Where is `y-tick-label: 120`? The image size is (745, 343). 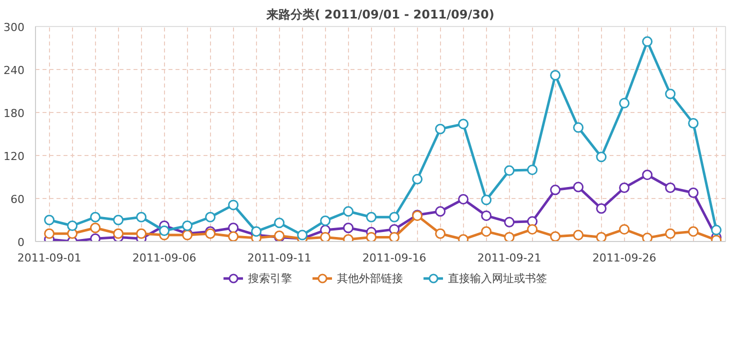 y-tick-label: 120 is located at coordinates (14, 156).